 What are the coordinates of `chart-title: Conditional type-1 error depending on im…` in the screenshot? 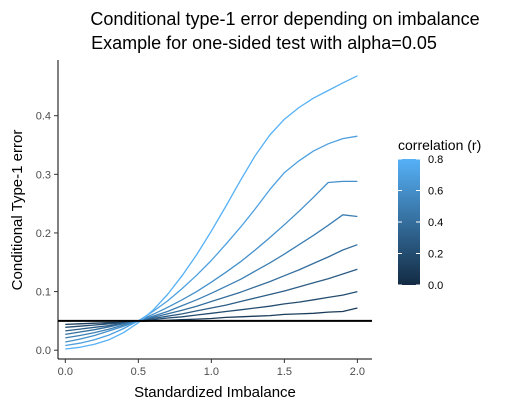 It's located at (284, 19).